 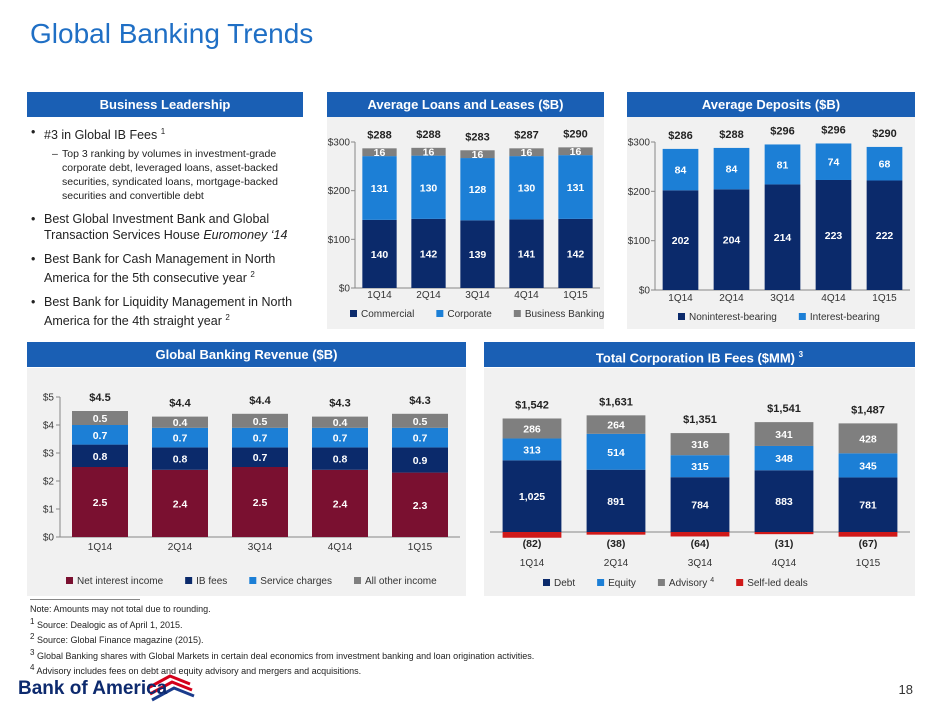 What do you see at coordinates (622, 583) in the screenshot?
I see `legend-label: Equity` at bounding box center [622, 583].